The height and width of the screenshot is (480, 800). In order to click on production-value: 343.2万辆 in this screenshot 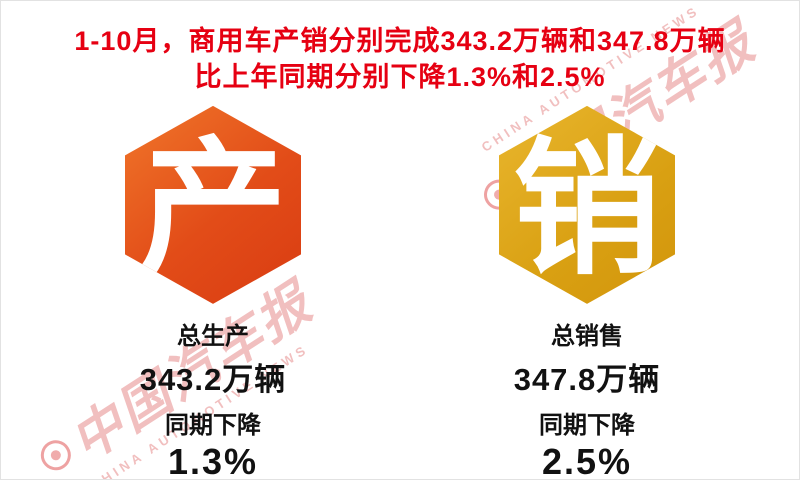, I will do `click(213, 379)`.